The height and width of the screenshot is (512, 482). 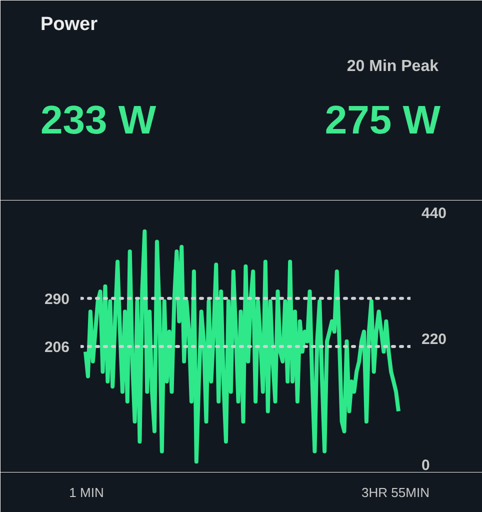 I want to click on text: 233 W, so click(x=98, y=120).